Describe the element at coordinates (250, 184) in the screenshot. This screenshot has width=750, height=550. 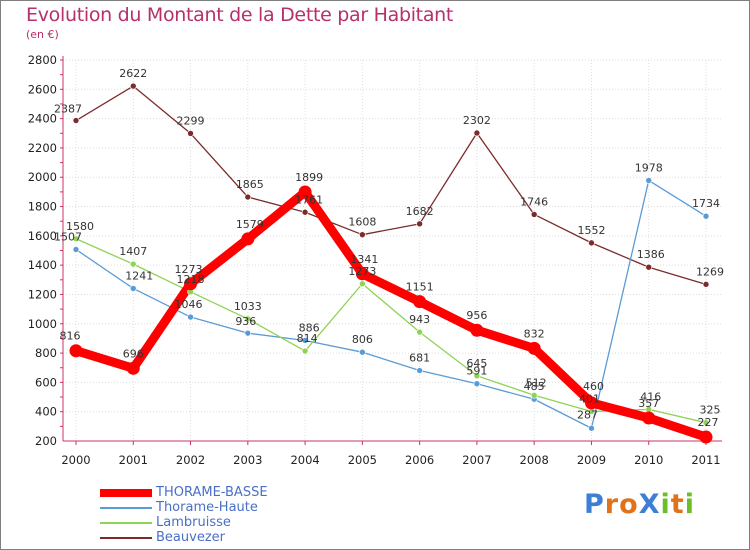
I see `data-label-beauvezer: 1865` at that location.